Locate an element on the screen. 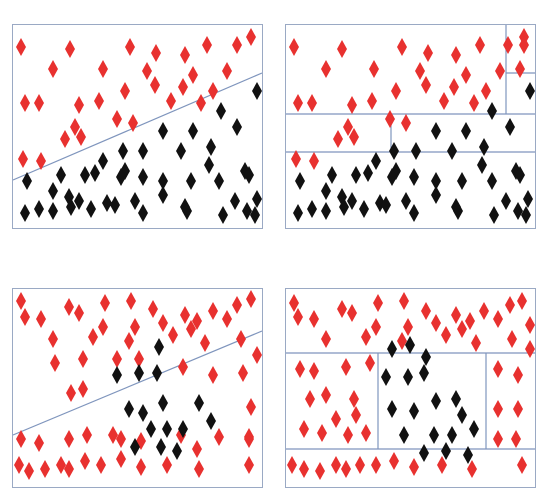 The height and width of the screenshot is (500, 548). linear-boundary is located at coordinates (137, 126).